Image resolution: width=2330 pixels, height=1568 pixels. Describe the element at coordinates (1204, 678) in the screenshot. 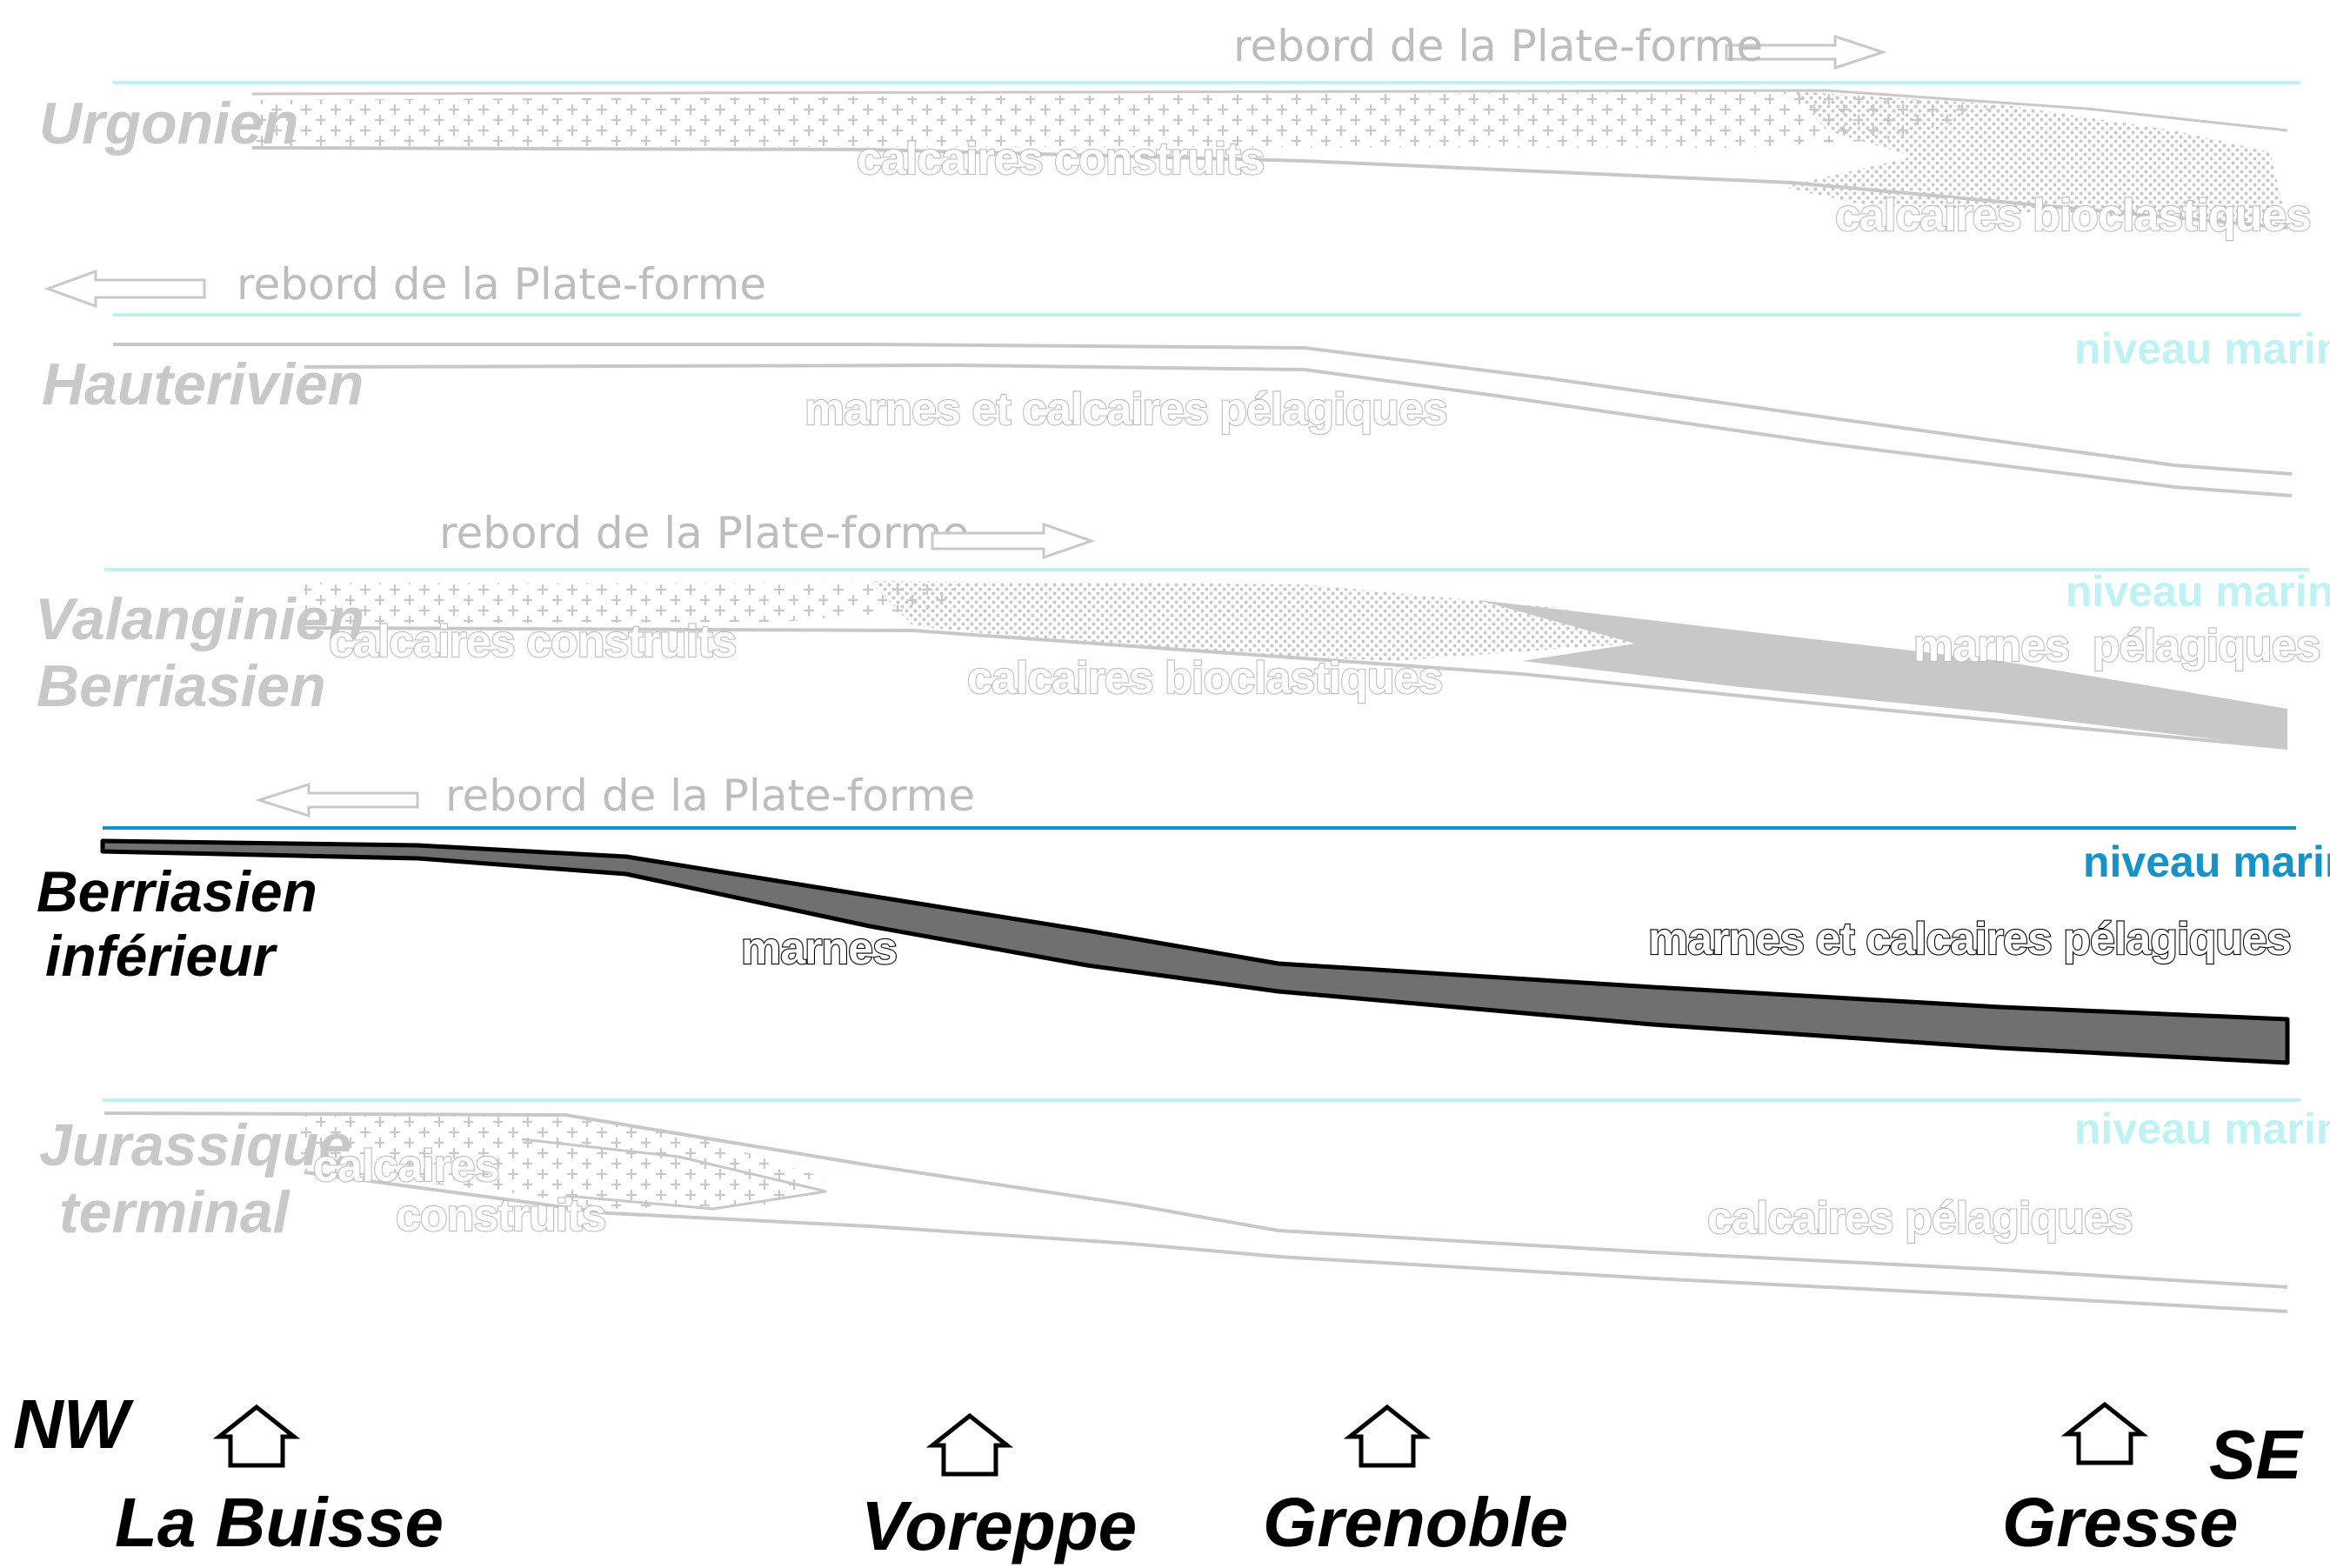

I see `valanginien-unit-bioclastiques: calcaires bioclastiques` at that location.